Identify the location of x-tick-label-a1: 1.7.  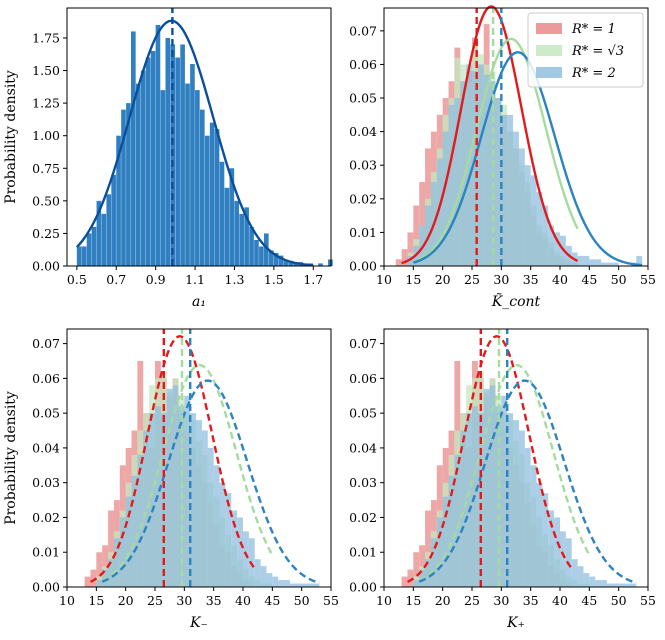
(313, 279).